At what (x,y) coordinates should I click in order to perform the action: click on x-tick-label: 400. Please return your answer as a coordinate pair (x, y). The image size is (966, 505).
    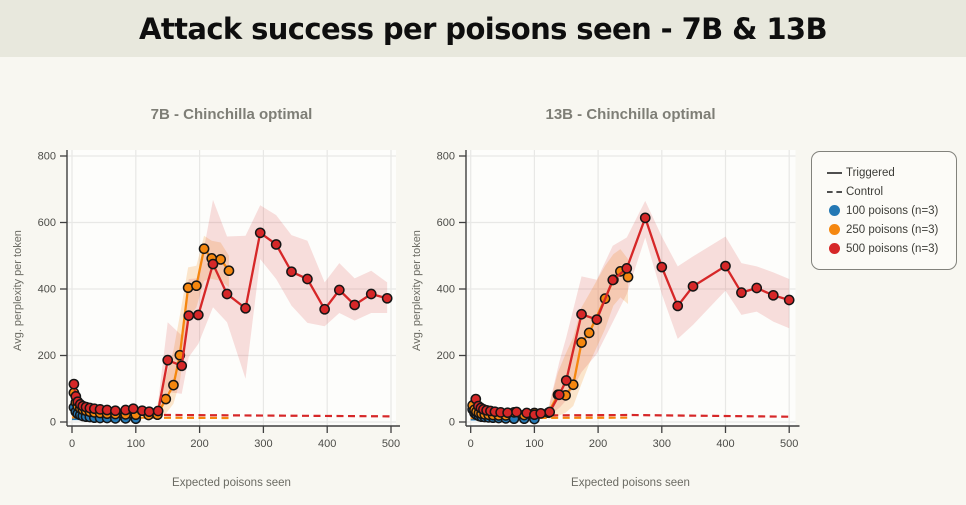
    Looking at the image, I should click on (327, 444).